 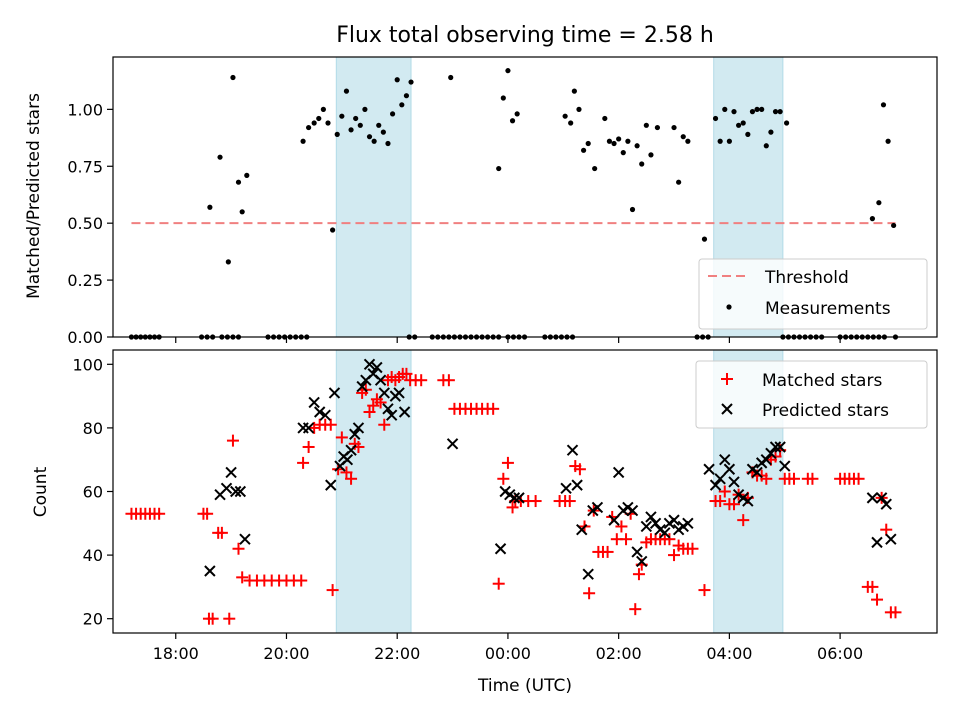 I want to click on y-tick-label: 0.25, so click(x=85, y=280).